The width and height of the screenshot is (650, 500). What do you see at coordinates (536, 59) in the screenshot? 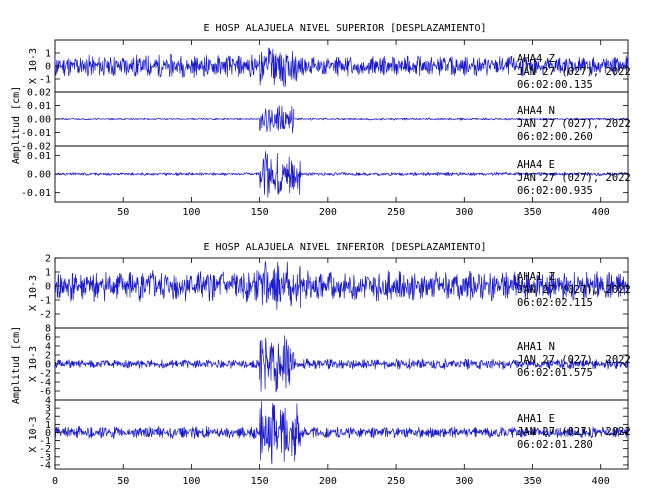
I see `trace-annotation: AHA4 Z` at bounding box center [536, 59].